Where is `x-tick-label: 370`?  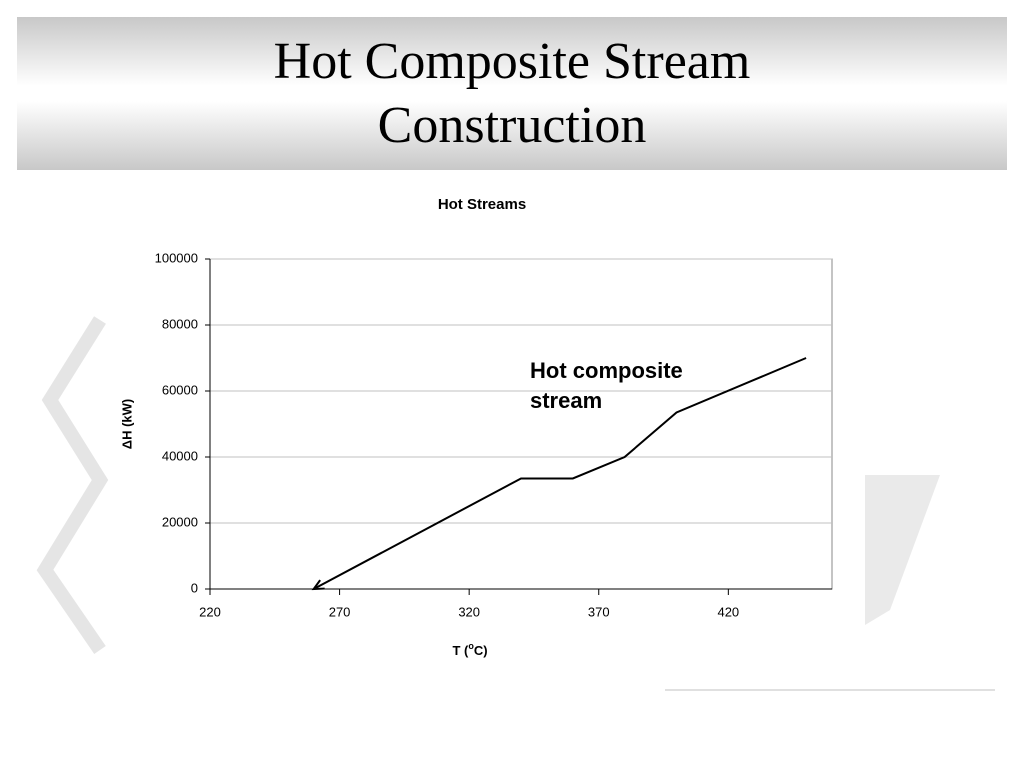
x-tick-label: 370 is located at coordinates (599, 611).